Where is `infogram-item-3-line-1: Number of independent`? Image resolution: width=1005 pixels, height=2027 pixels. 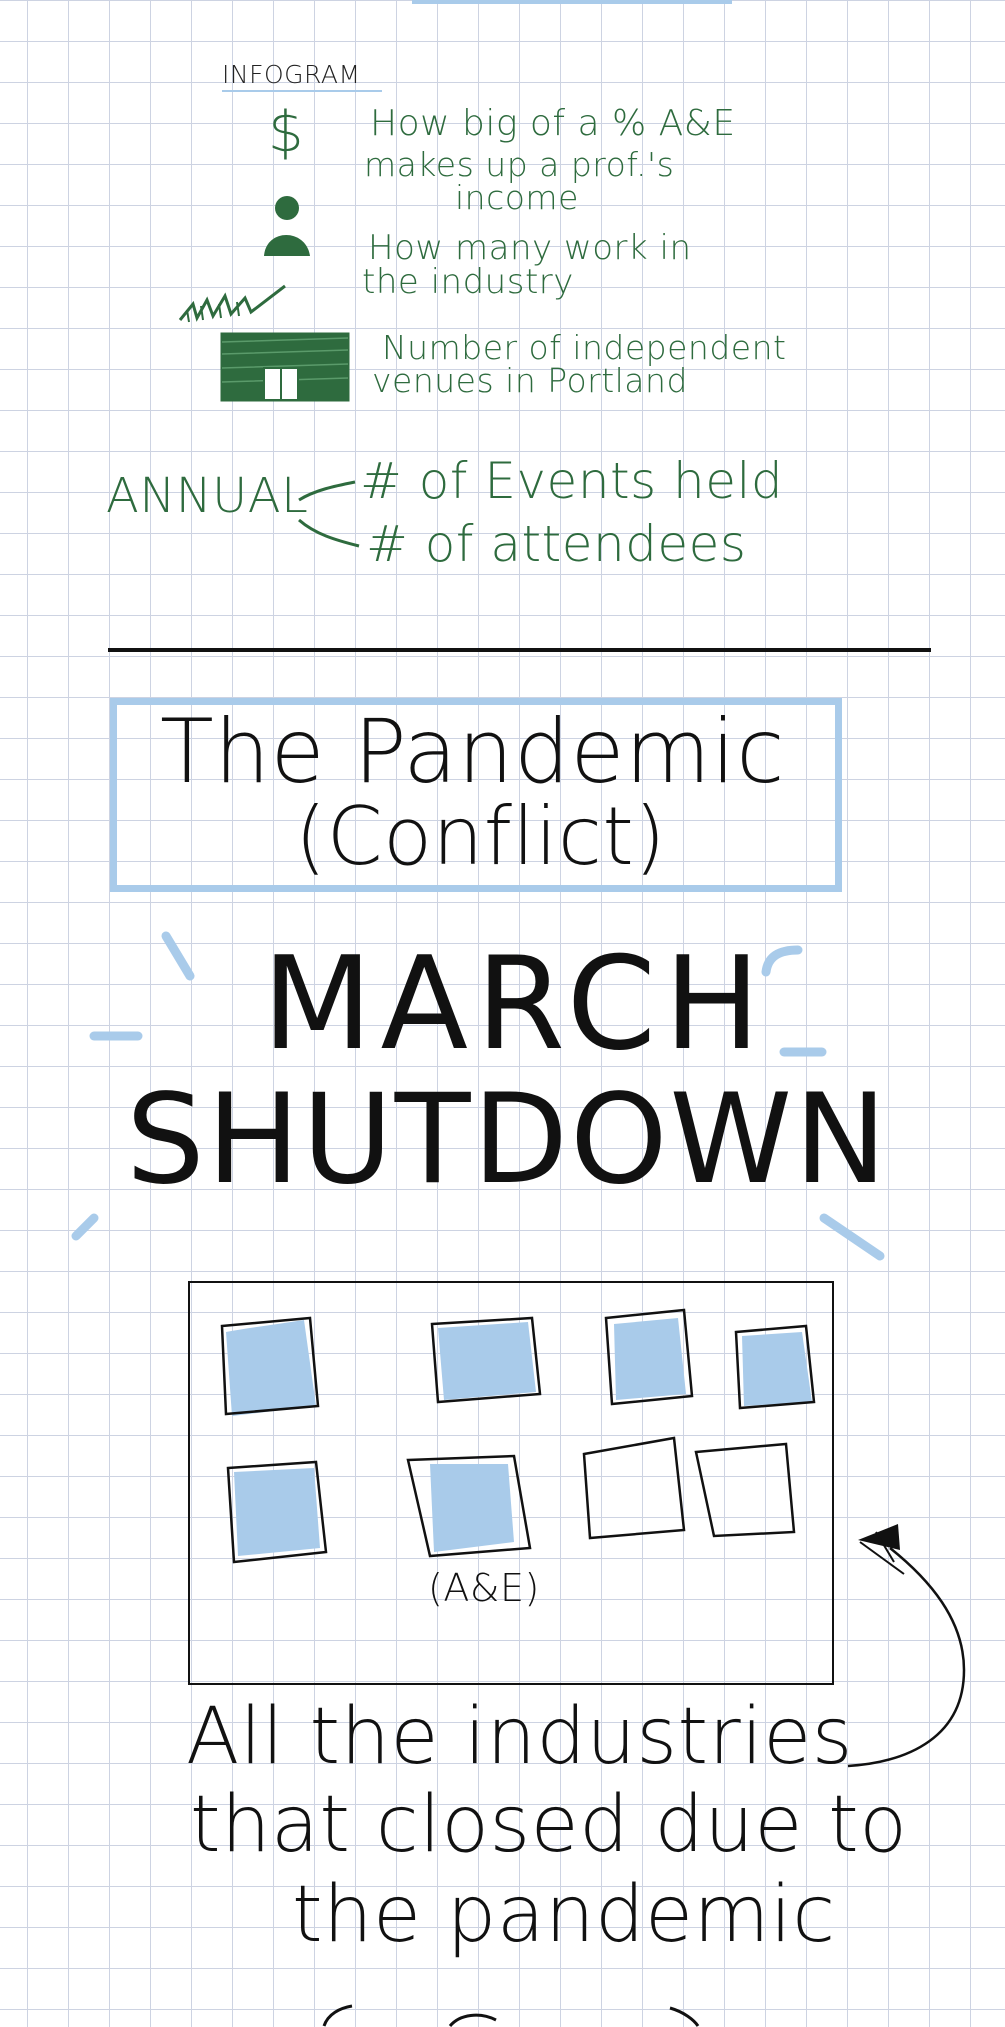 infogram-item-3-line-1: Number of independent is located at coordinates (584, 347).